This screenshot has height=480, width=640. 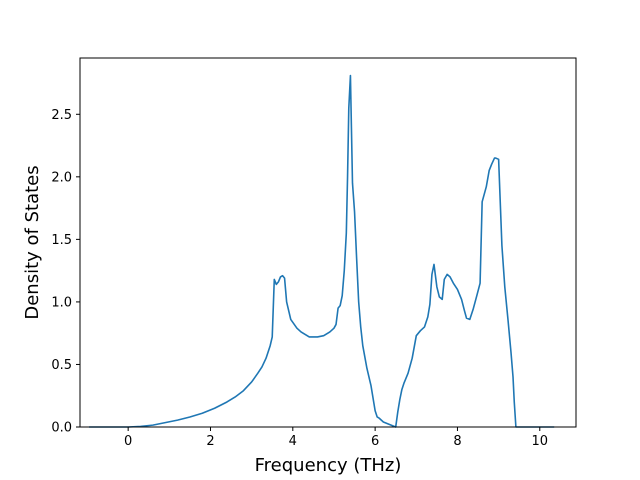 What do you see at coordinates (210, 441) in the screenshot?
I see `x-tick-label: 2` at bounding box center [210, 441].